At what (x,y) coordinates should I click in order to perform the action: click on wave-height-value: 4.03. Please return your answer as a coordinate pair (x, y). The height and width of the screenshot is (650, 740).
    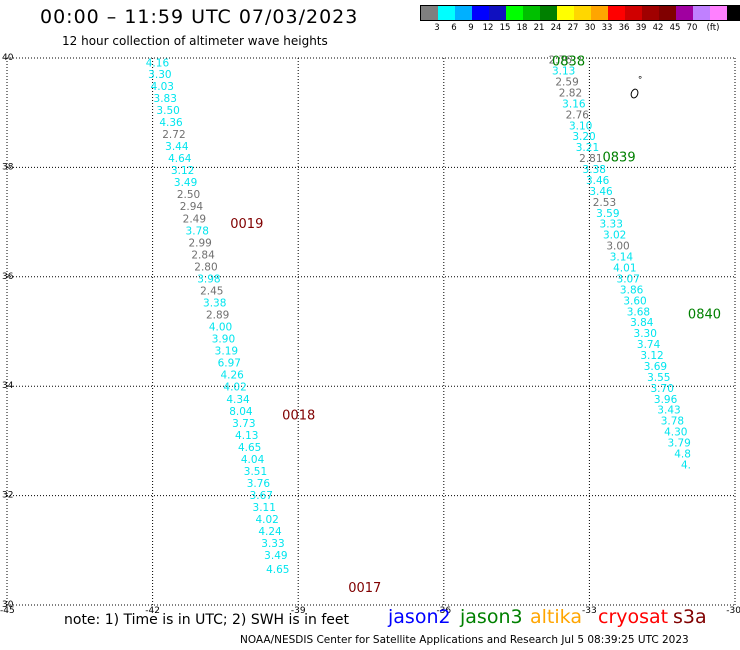
    Looking at the image, I should click on (162, 87).